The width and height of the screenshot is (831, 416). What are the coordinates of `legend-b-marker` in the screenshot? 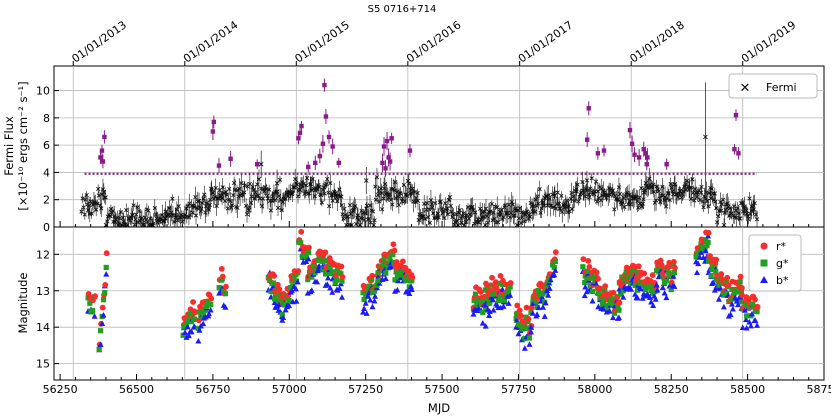 It's located at (764, 279).